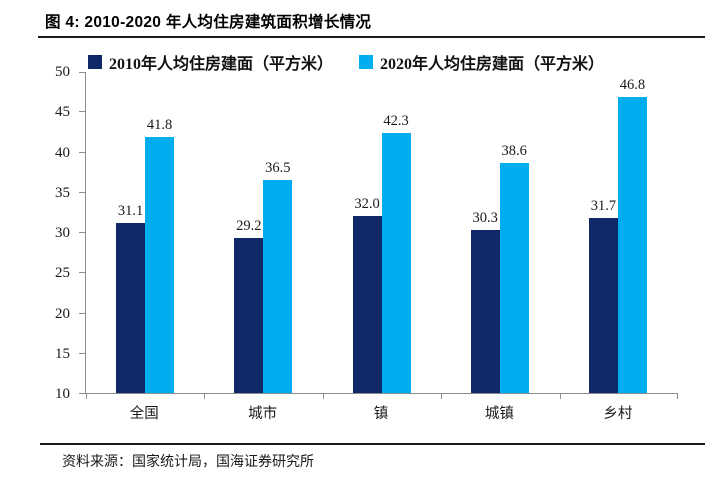  What do you see at coordinates (249, 226) in the screenshot?
I see `bar-value-label-2010-城市: 29.2` at bounding box center [249, 226].